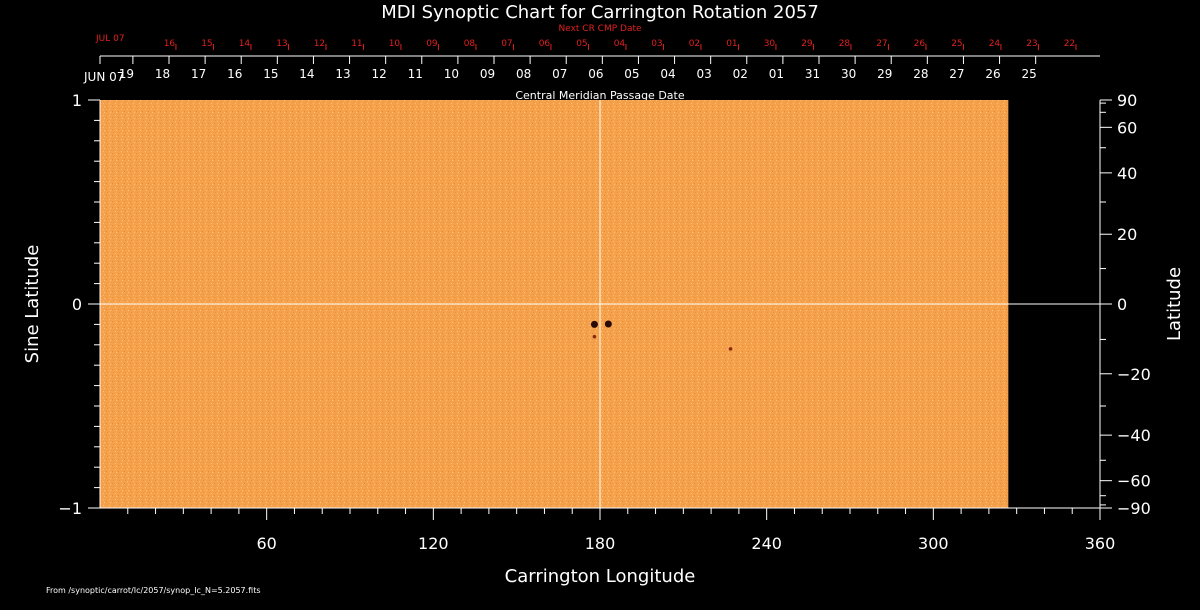 This screenshot has height=610, width=1200. I want to click on next-cr-date-label: 13, so click(281, 44).